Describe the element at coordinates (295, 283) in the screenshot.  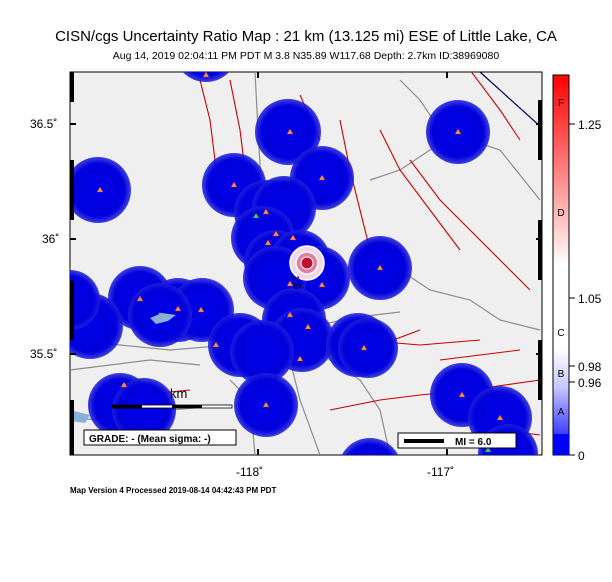
I see `contour-label: 1.5` at that location.